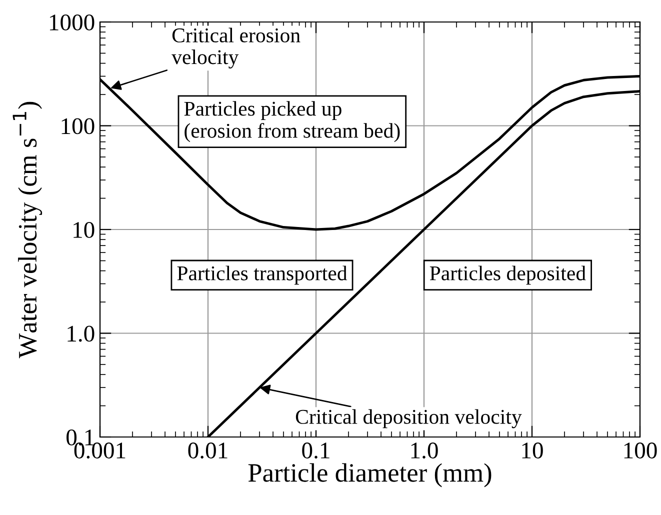 This screenshot has width=661, height=515. What do you see at coordinates (370, 475) in the screenshot?
I see `x-axis-title: Particle diameter (mm)` at bounding box center [370, 475].